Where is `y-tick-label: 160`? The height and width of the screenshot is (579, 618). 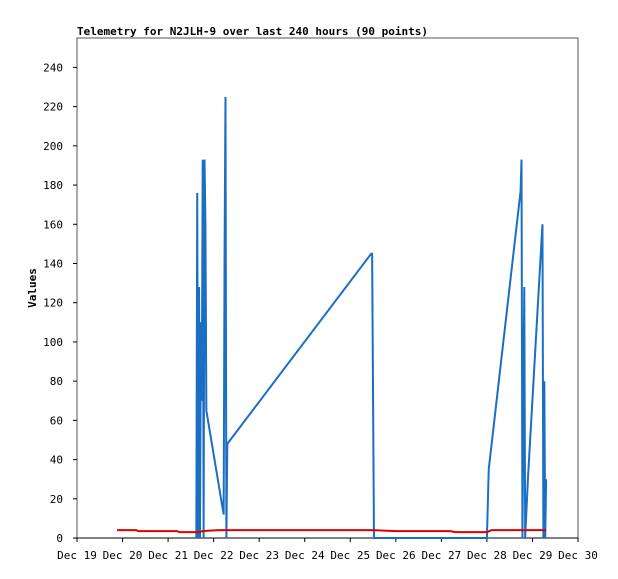 y-tick-label: 160 is located at coordinates (53, 224).